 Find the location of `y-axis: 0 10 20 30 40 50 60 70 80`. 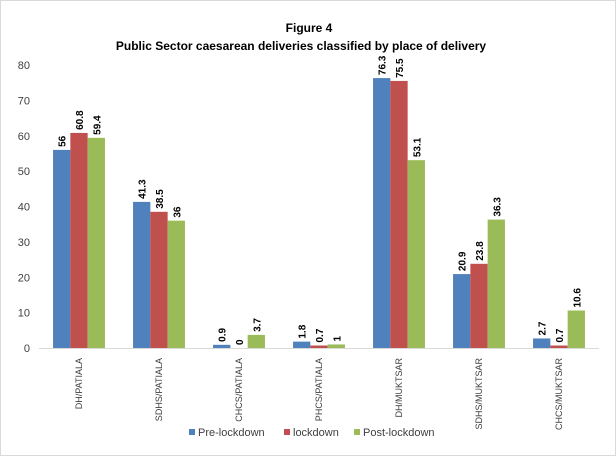

y-axis: 0 10 20 30 40 50 60 70 80 is located at coordinates (24, 207).